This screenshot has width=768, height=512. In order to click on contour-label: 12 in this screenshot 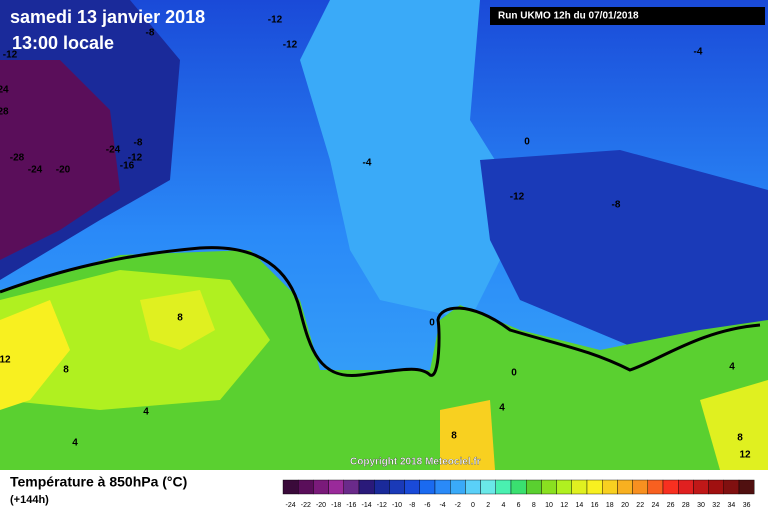, I will do `click(745, 455)`.